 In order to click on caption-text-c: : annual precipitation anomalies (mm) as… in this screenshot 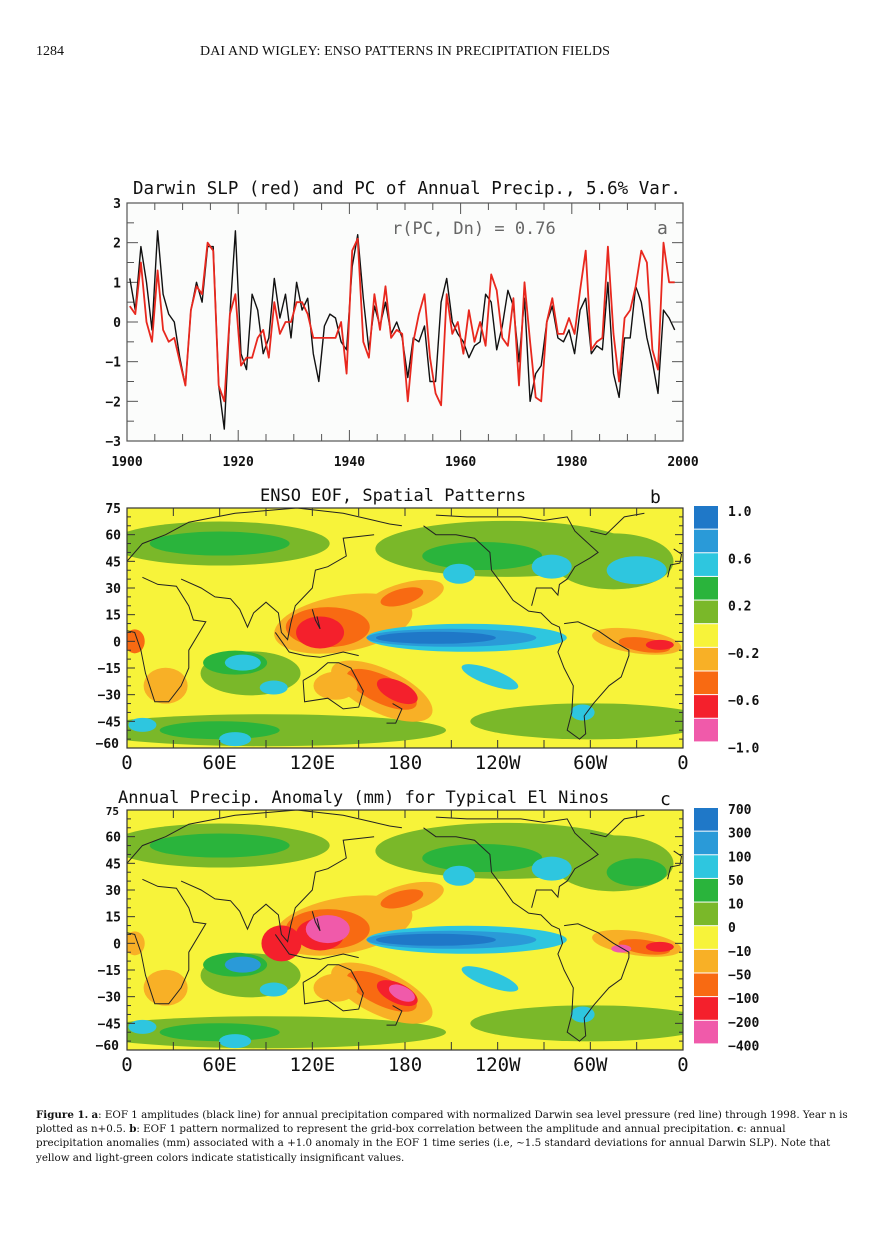, I will do `click(433, 1143)`.